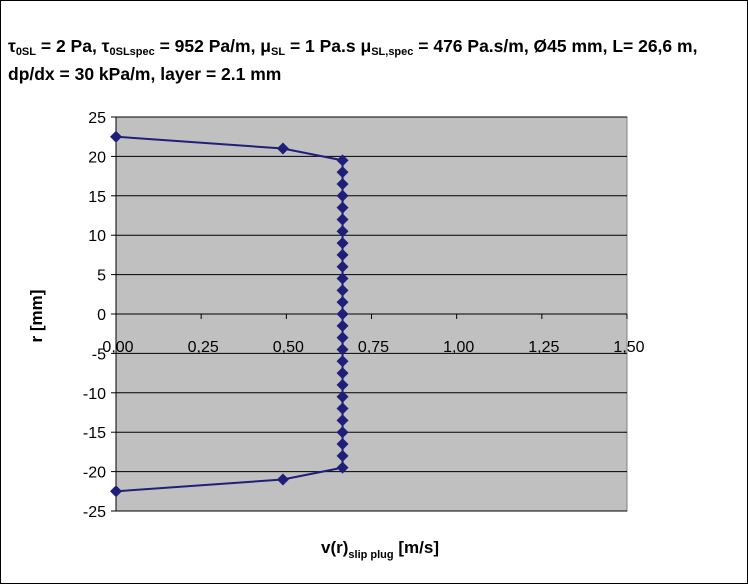 The height and width of the screenshot is (584, 748). What do you see at coordinates (288, 347) in the screenshot?
I see `x-tick-label: 0,50` at bounding box center [288, 347].